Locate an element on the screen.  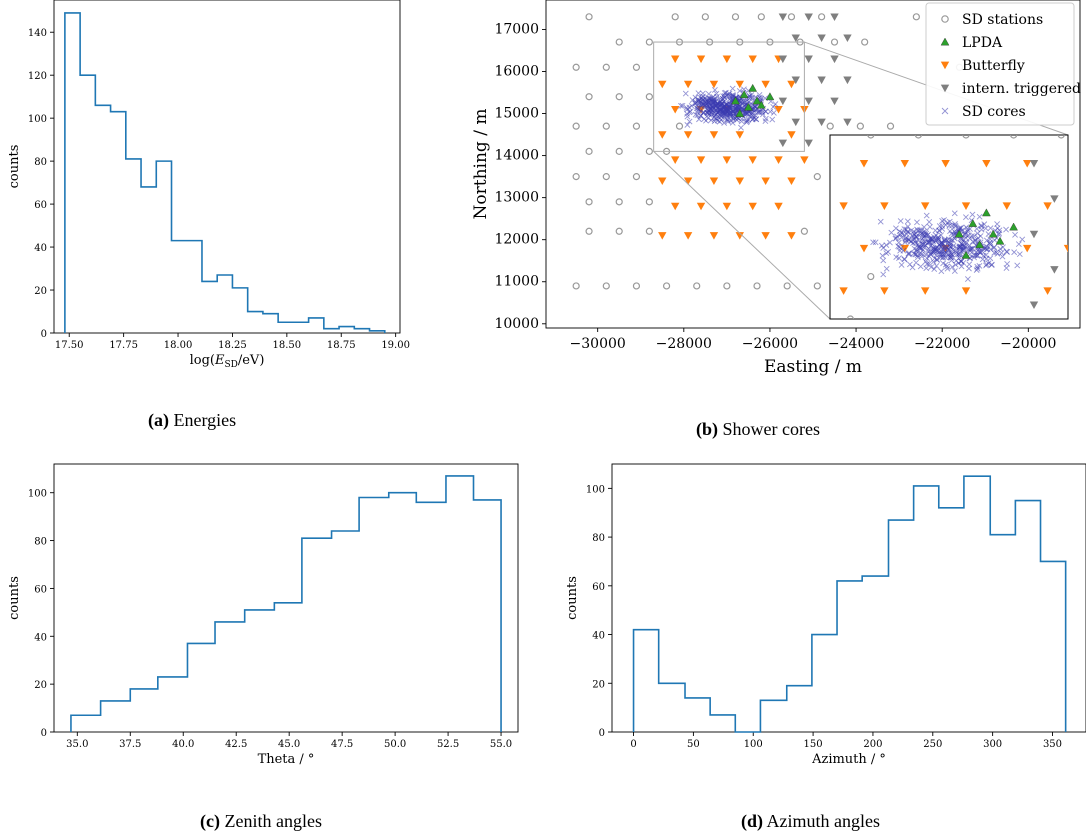
d-xtick-label: 200 is located at coordinates (872, 744).